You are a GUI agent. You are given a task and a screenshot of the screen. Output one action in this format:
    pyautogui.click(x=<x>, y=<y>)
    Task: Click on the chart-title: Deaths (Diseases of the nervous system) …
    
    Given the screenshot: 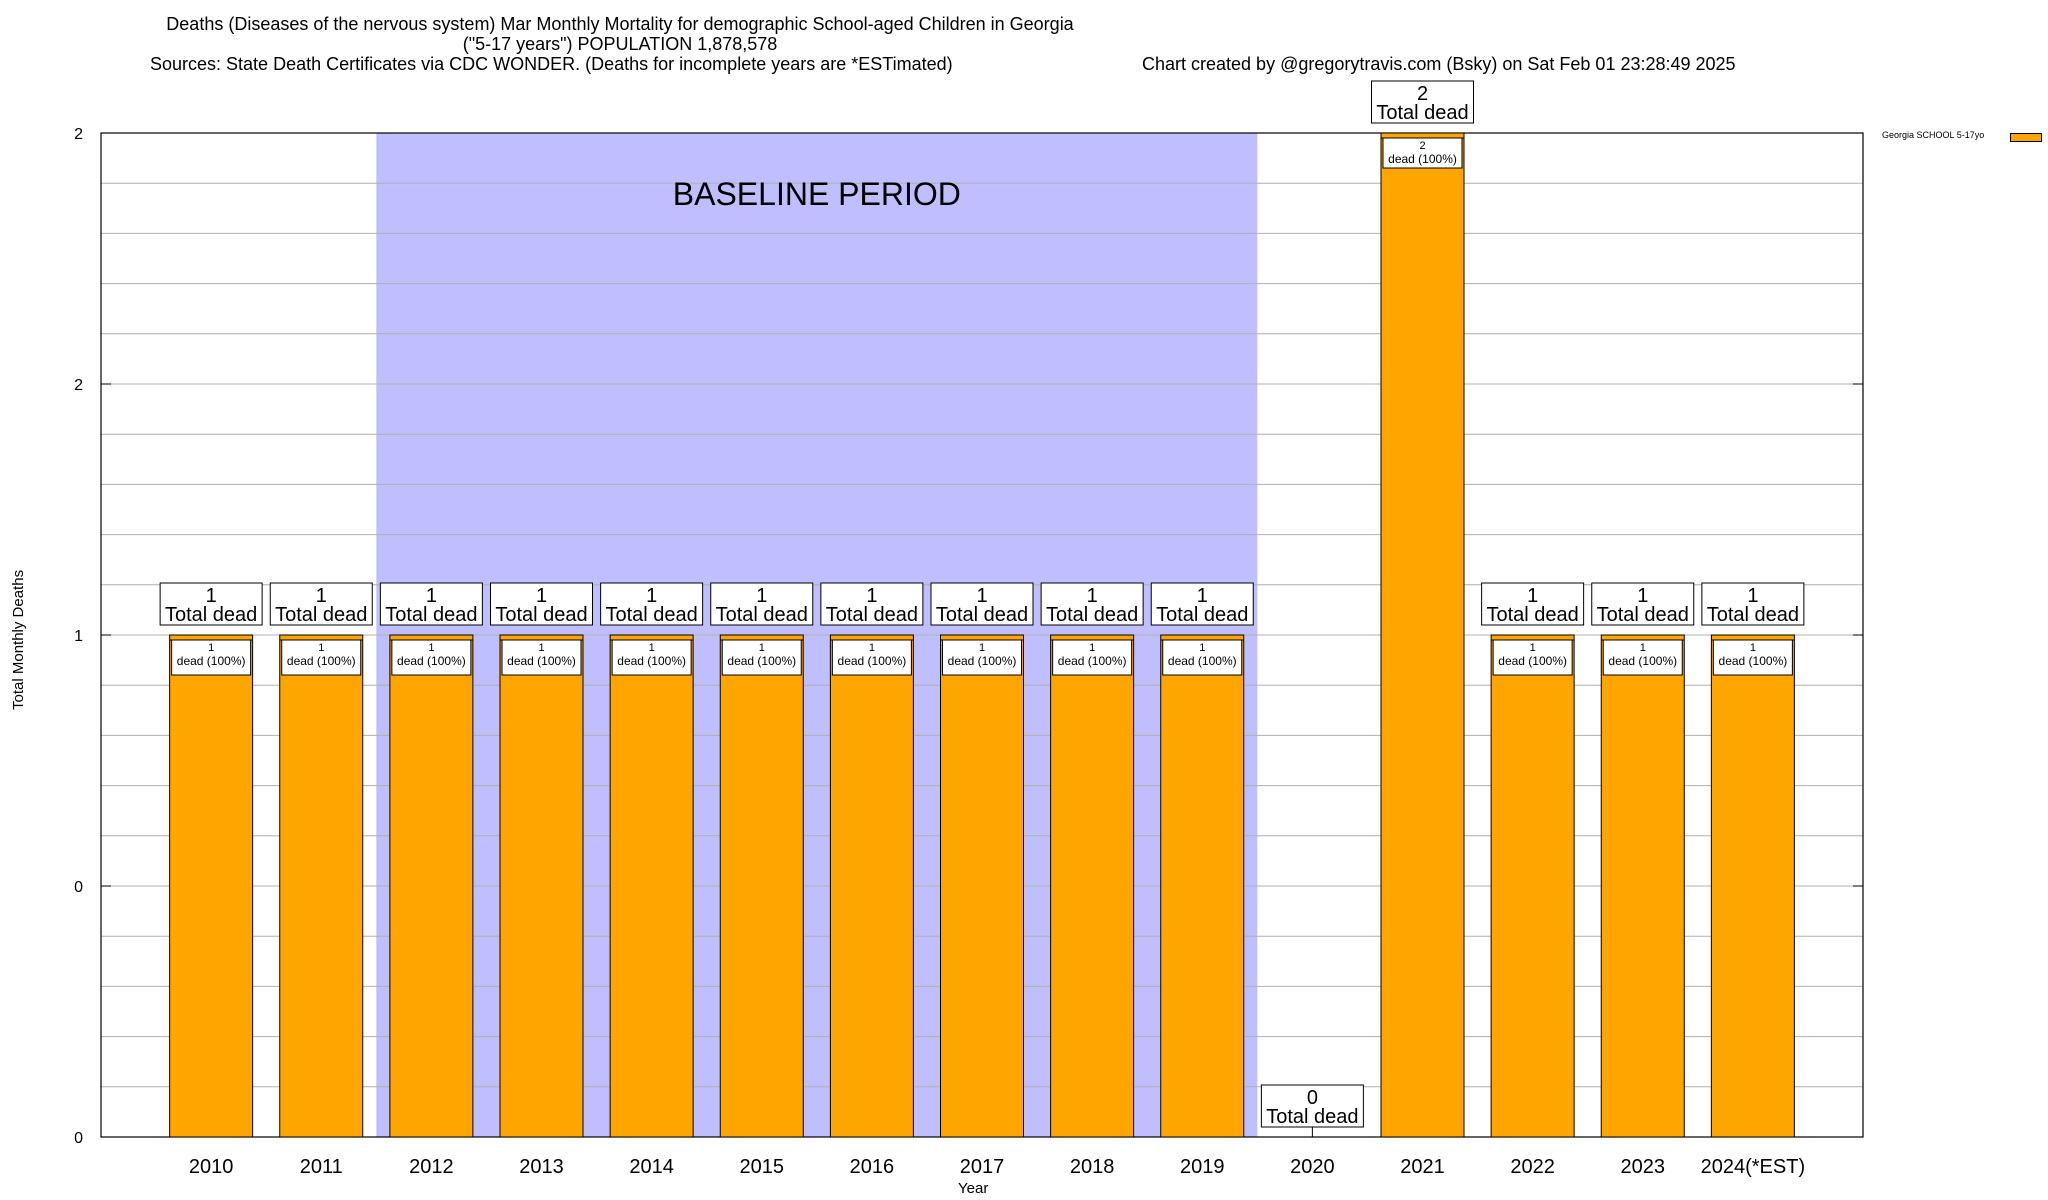 What is the action you would take?
    pyautogui.click(x=620, y=24)
    